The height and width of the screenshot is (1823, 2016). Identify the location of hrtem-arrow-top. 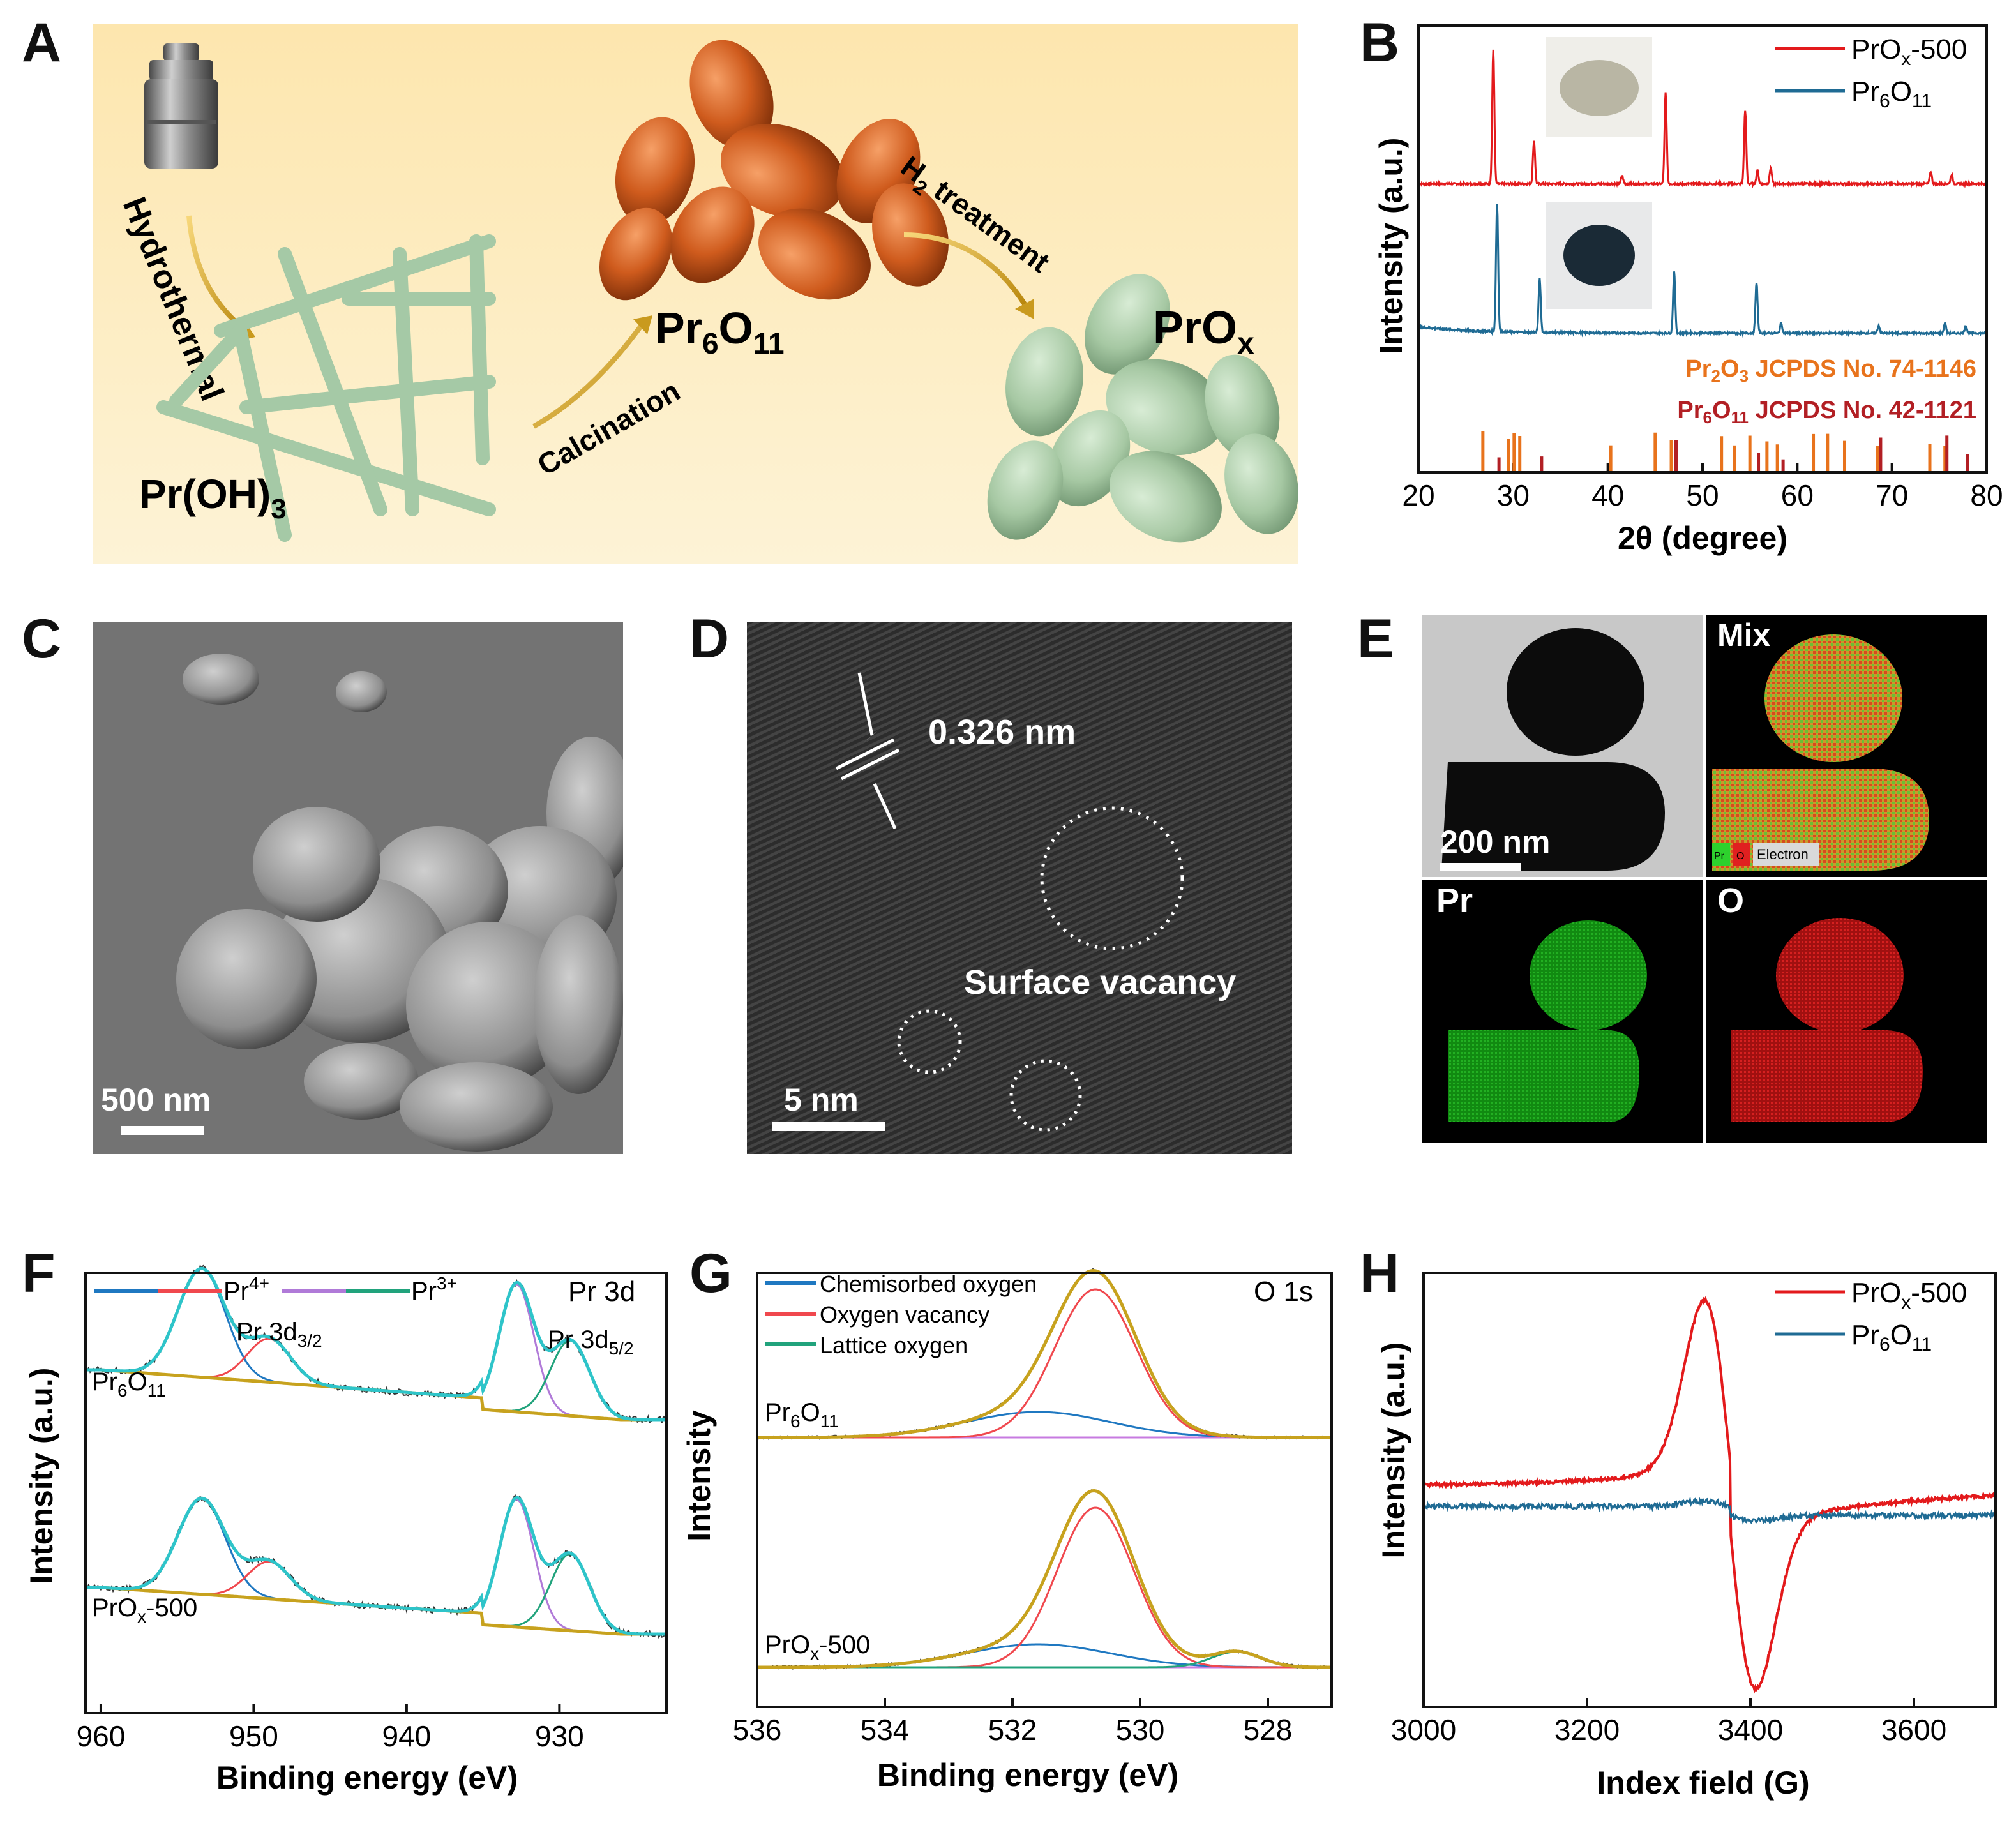
(865, 704).